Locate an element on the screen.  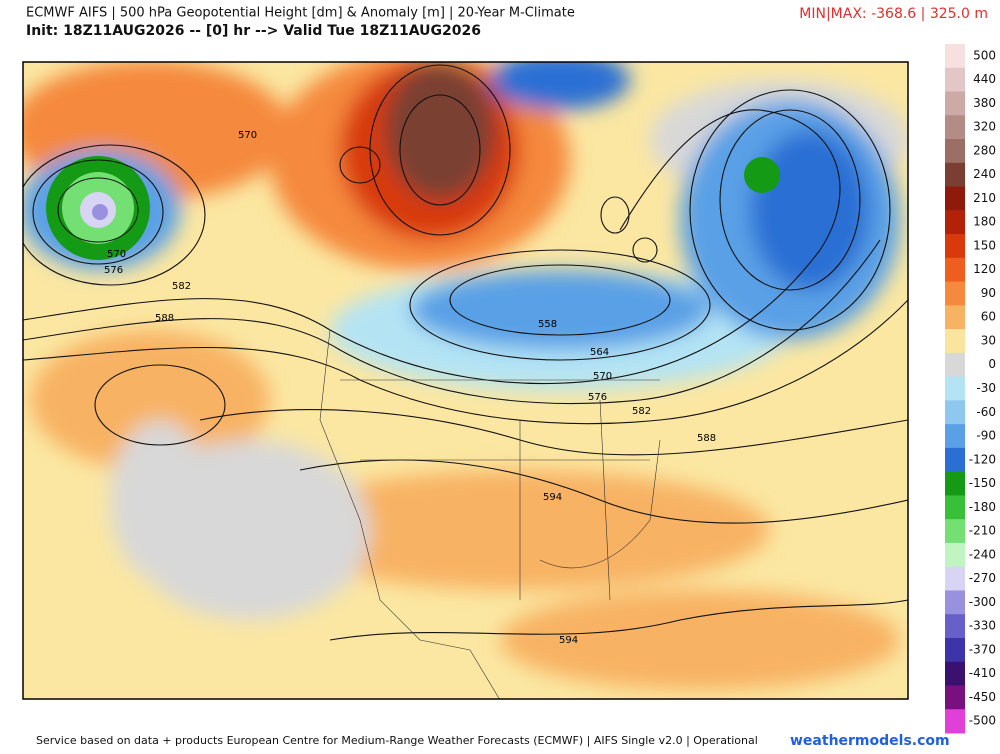
colorbar-label: -120 is located at coordinates (982, 459).